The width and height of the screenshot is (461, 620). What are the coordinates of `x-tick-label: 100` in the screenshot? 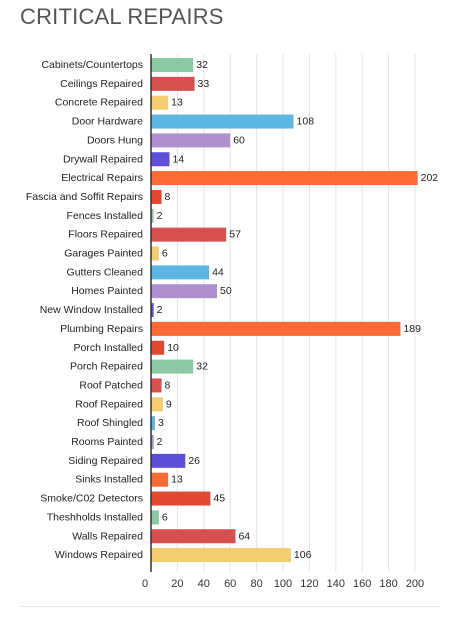 It's located at (283, 584).